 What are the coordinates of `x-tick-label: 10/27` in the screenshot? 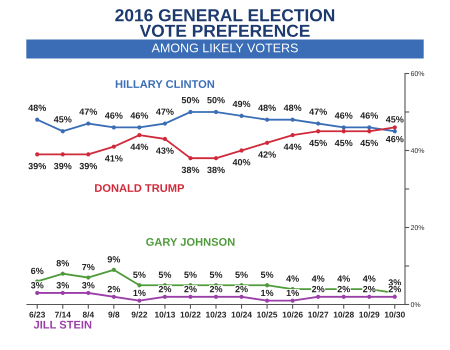 It's located at (318, 314).